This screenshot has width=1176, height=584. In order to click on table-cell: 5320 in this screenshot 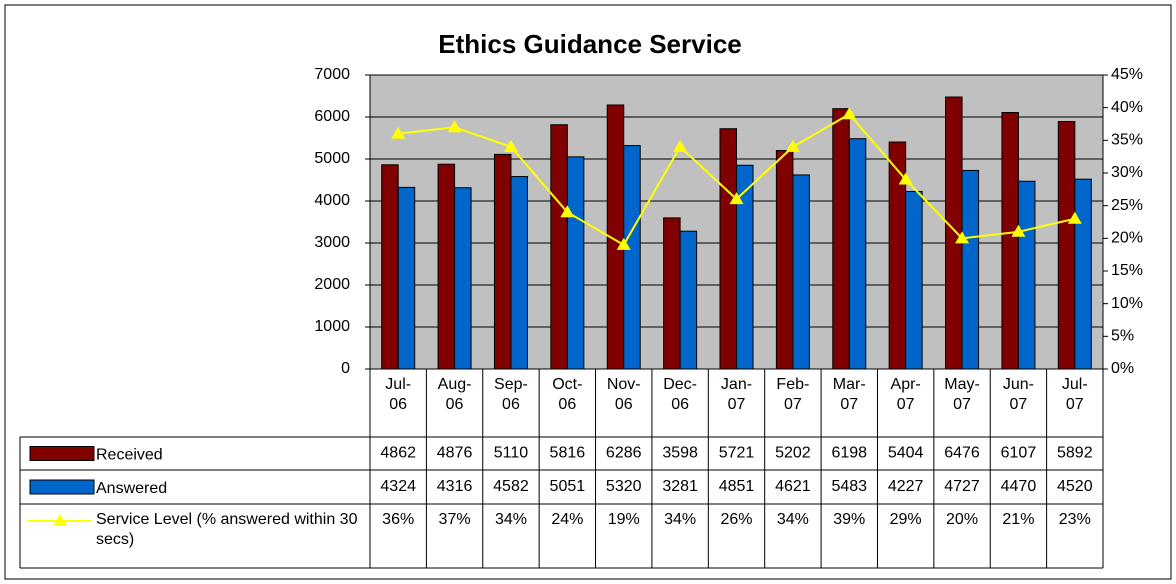, I will do `click(624, 486)`.